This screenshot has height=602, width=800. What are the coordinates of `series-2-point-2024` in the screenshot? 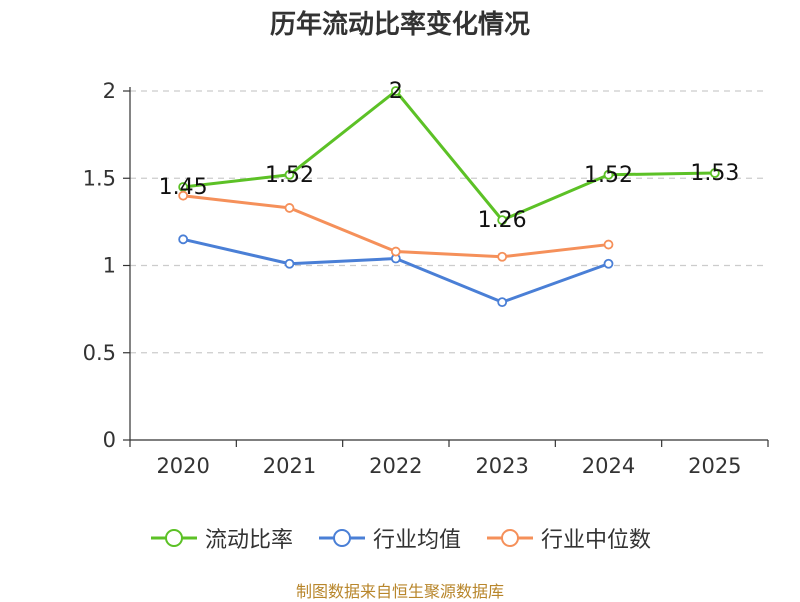 It's located at (608, 244).